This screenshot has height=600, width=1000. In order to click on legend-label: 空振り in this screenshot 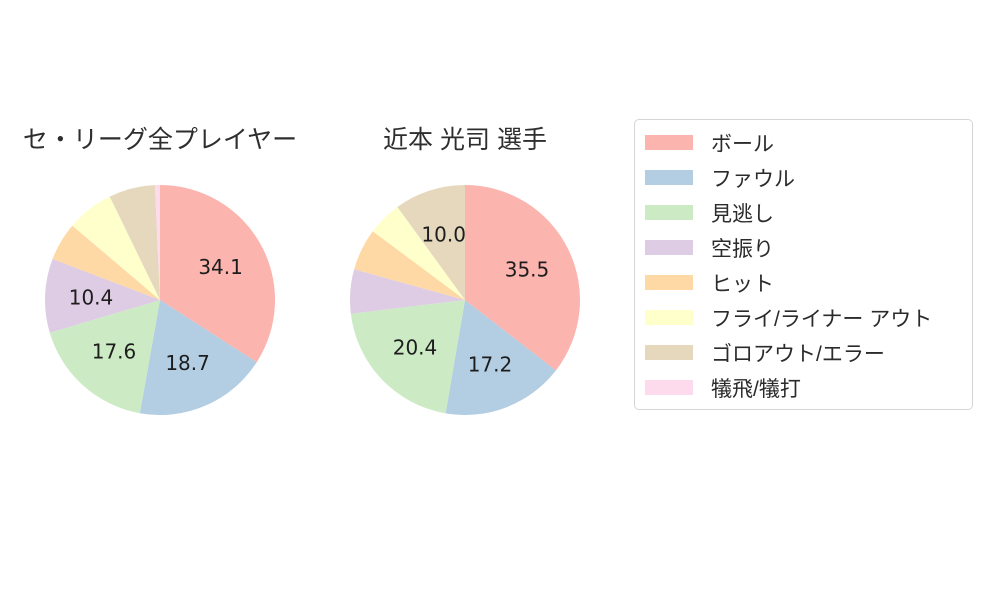, I will do `click(742, 249)`.